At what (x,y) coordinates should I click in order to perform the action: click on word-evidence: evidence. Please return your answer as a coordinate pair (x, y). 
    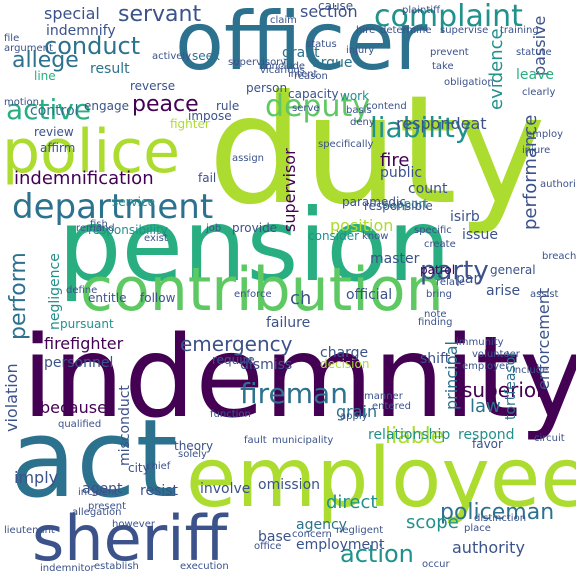
    Looking at the image, I should click on (496, 69).